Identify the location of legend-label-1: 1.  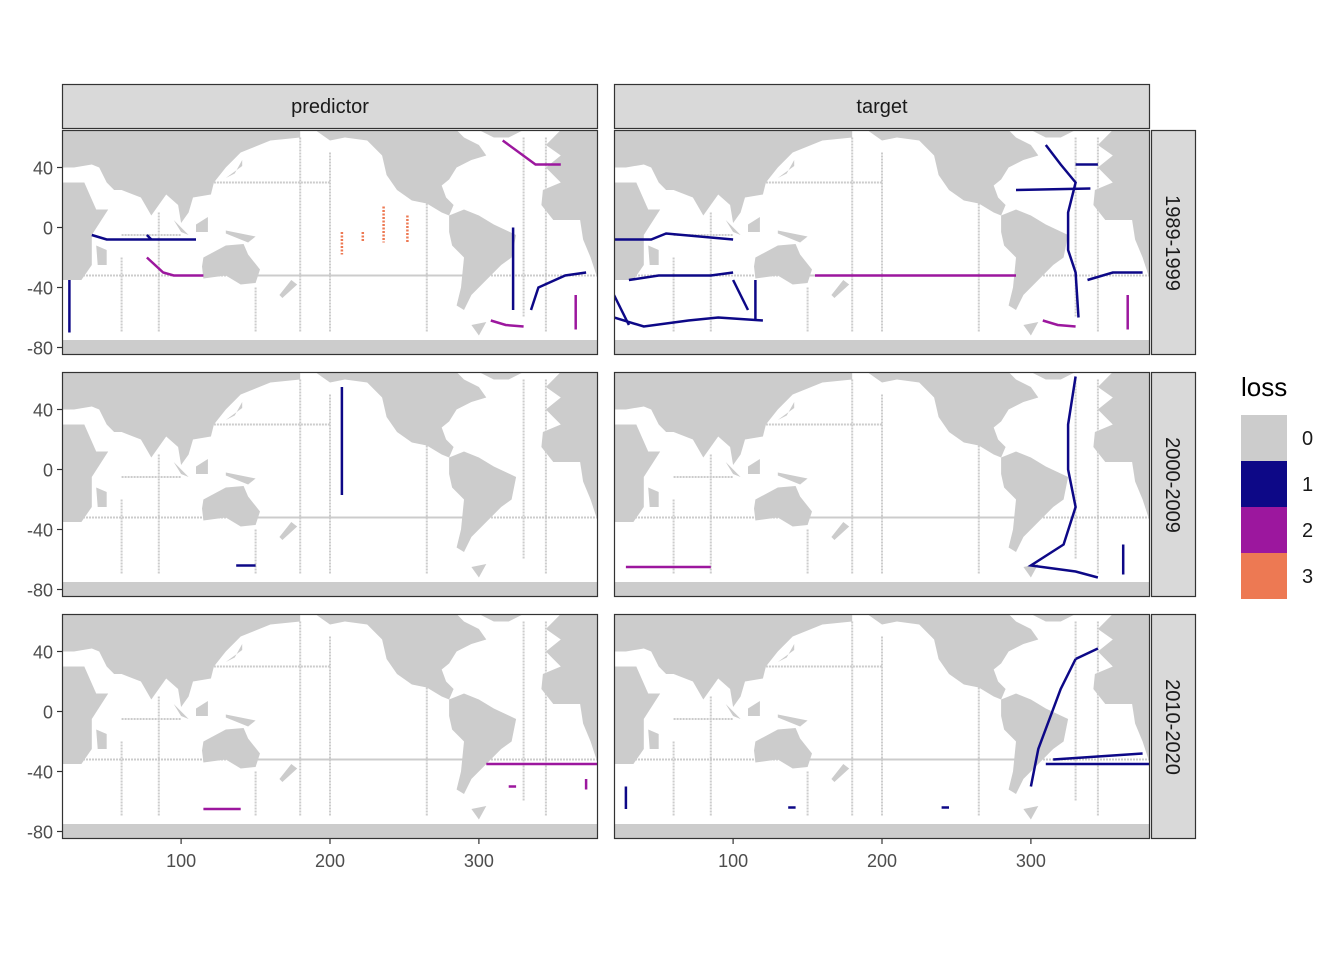
(1307, 485).